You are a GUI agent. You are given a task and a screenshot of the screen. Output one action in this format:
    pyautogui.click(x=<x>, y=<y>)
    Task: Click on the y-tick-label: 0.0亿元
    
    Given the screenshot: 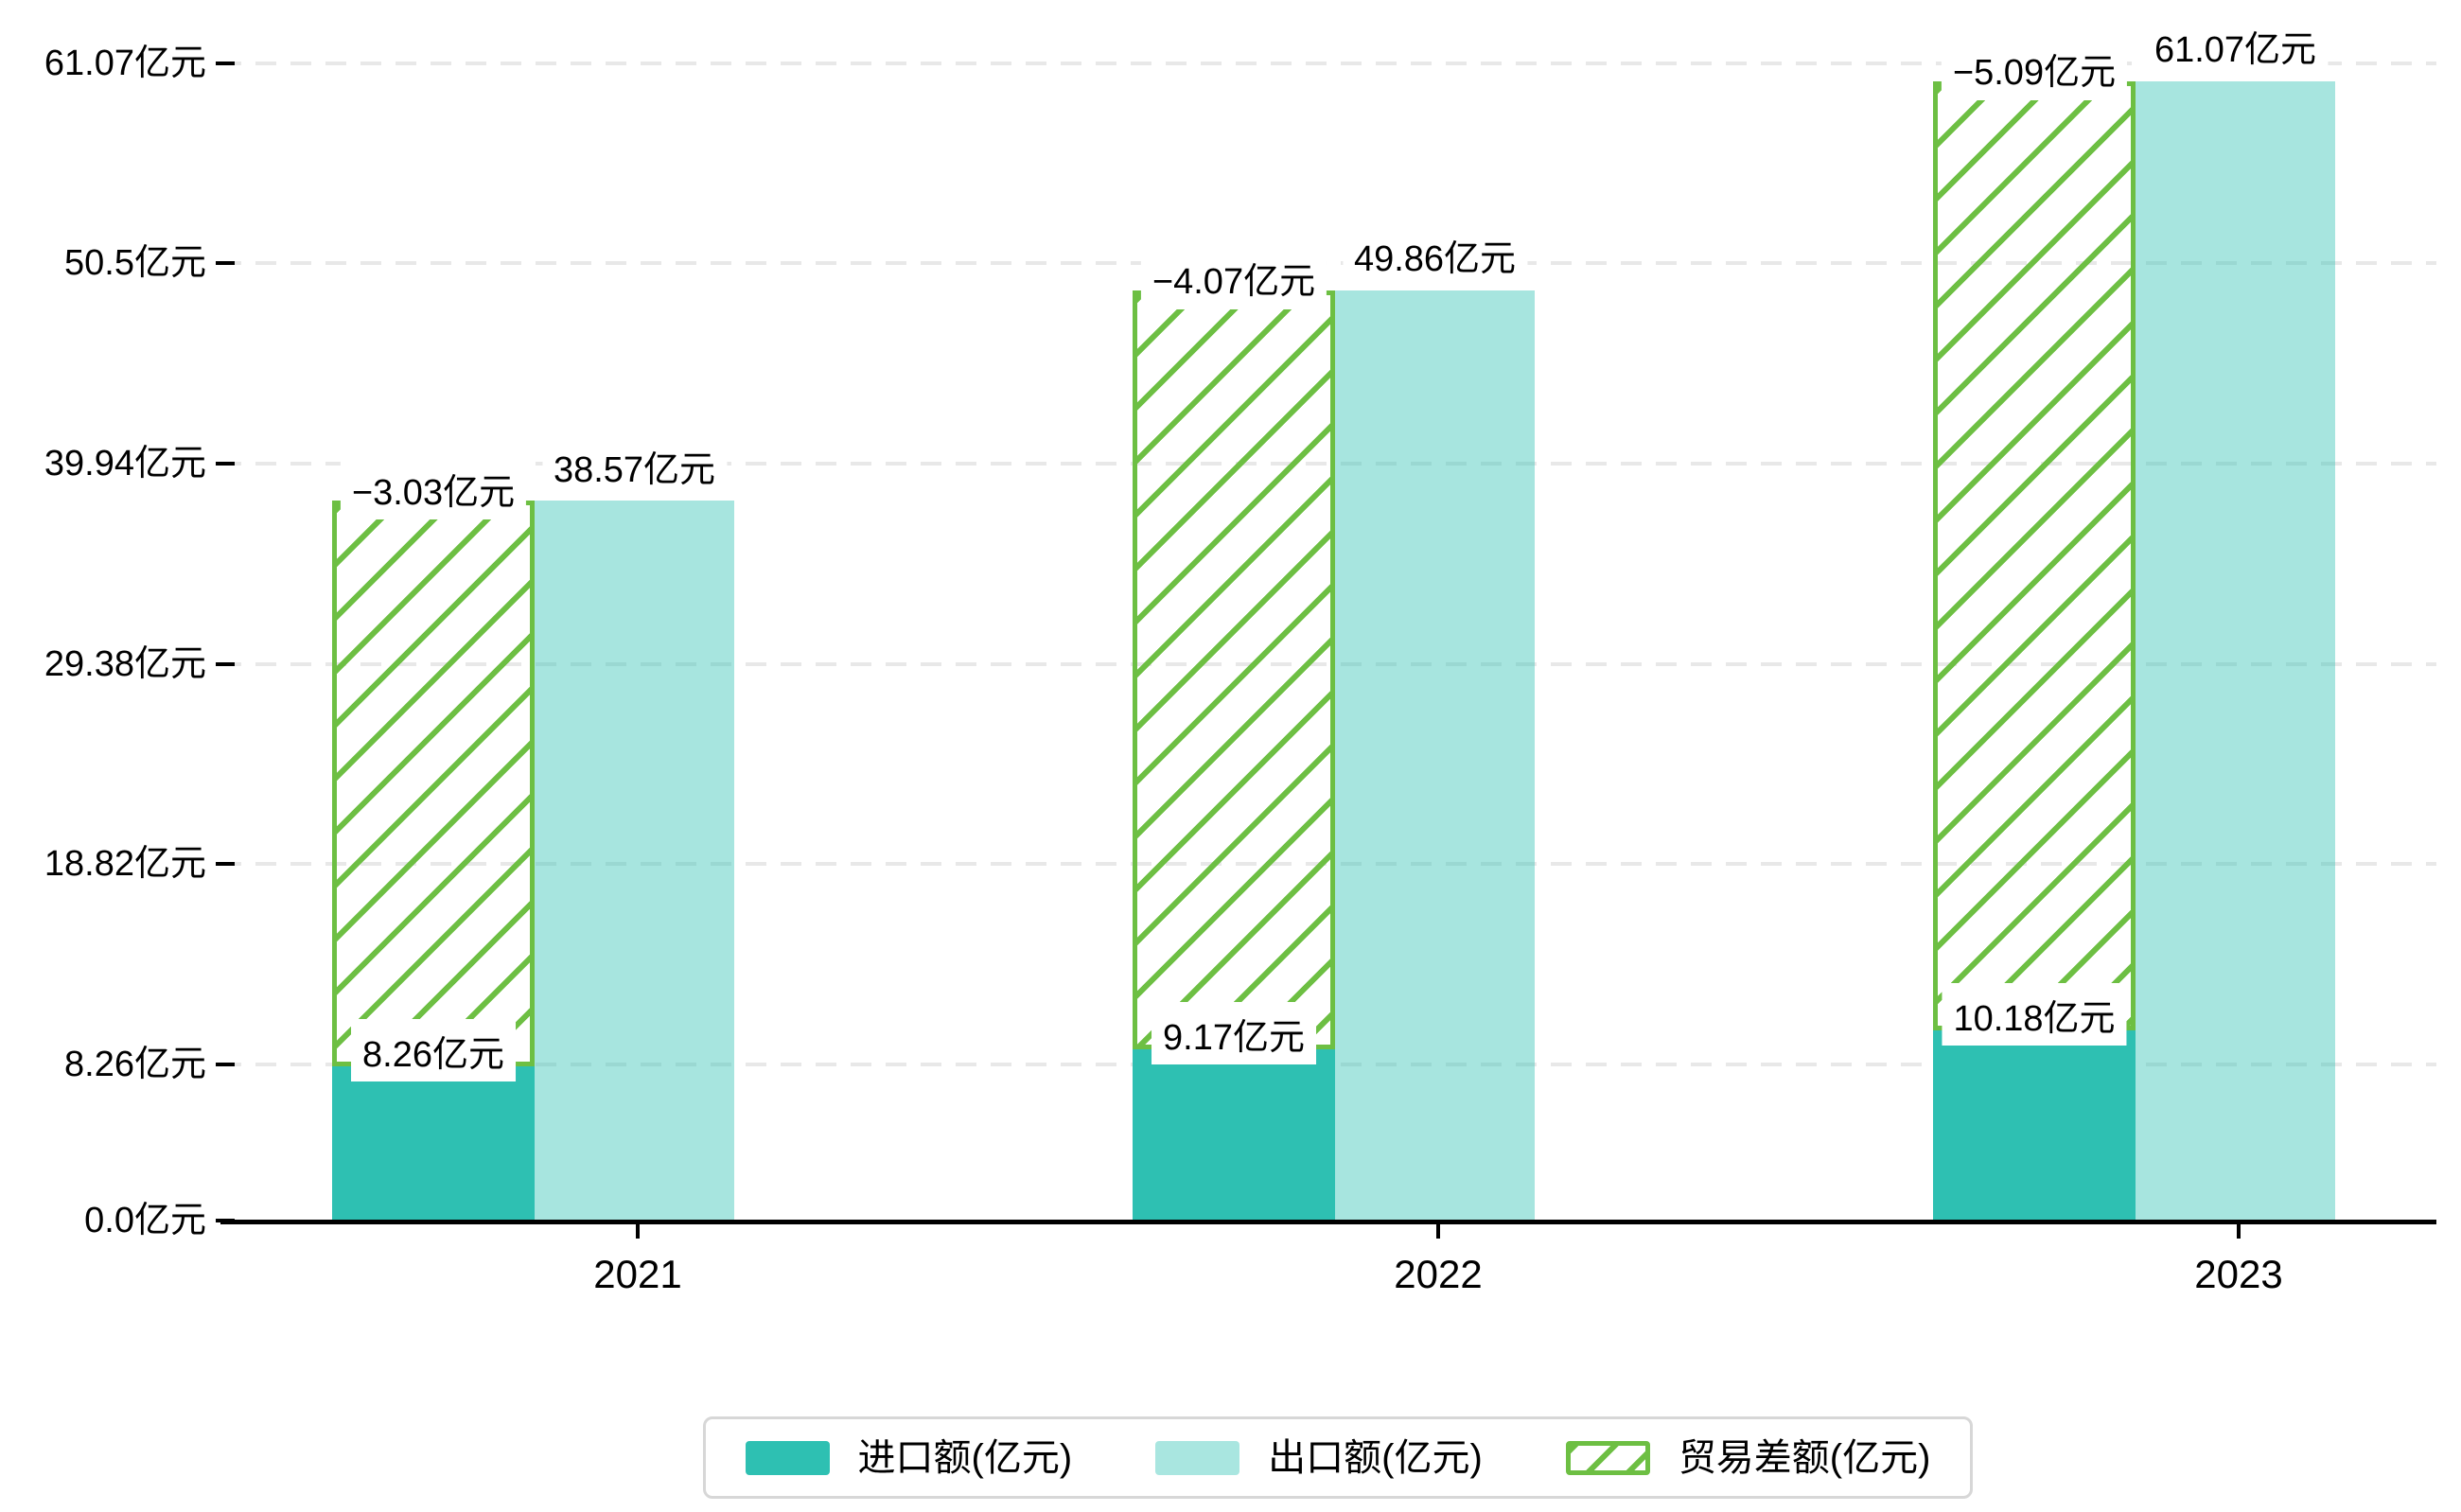 What is the action you would take?
    pyautogui.click(x=145, y=1220)
    